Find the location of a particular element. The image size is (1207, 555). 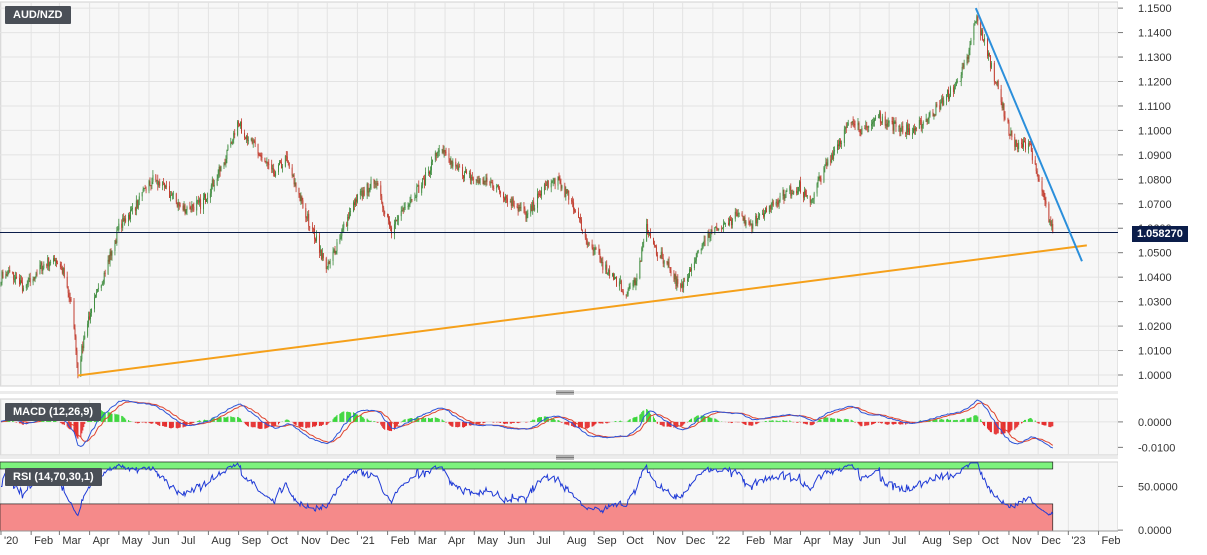

price-tick-label: 1.1400 is located at coordinates (1155, 34).